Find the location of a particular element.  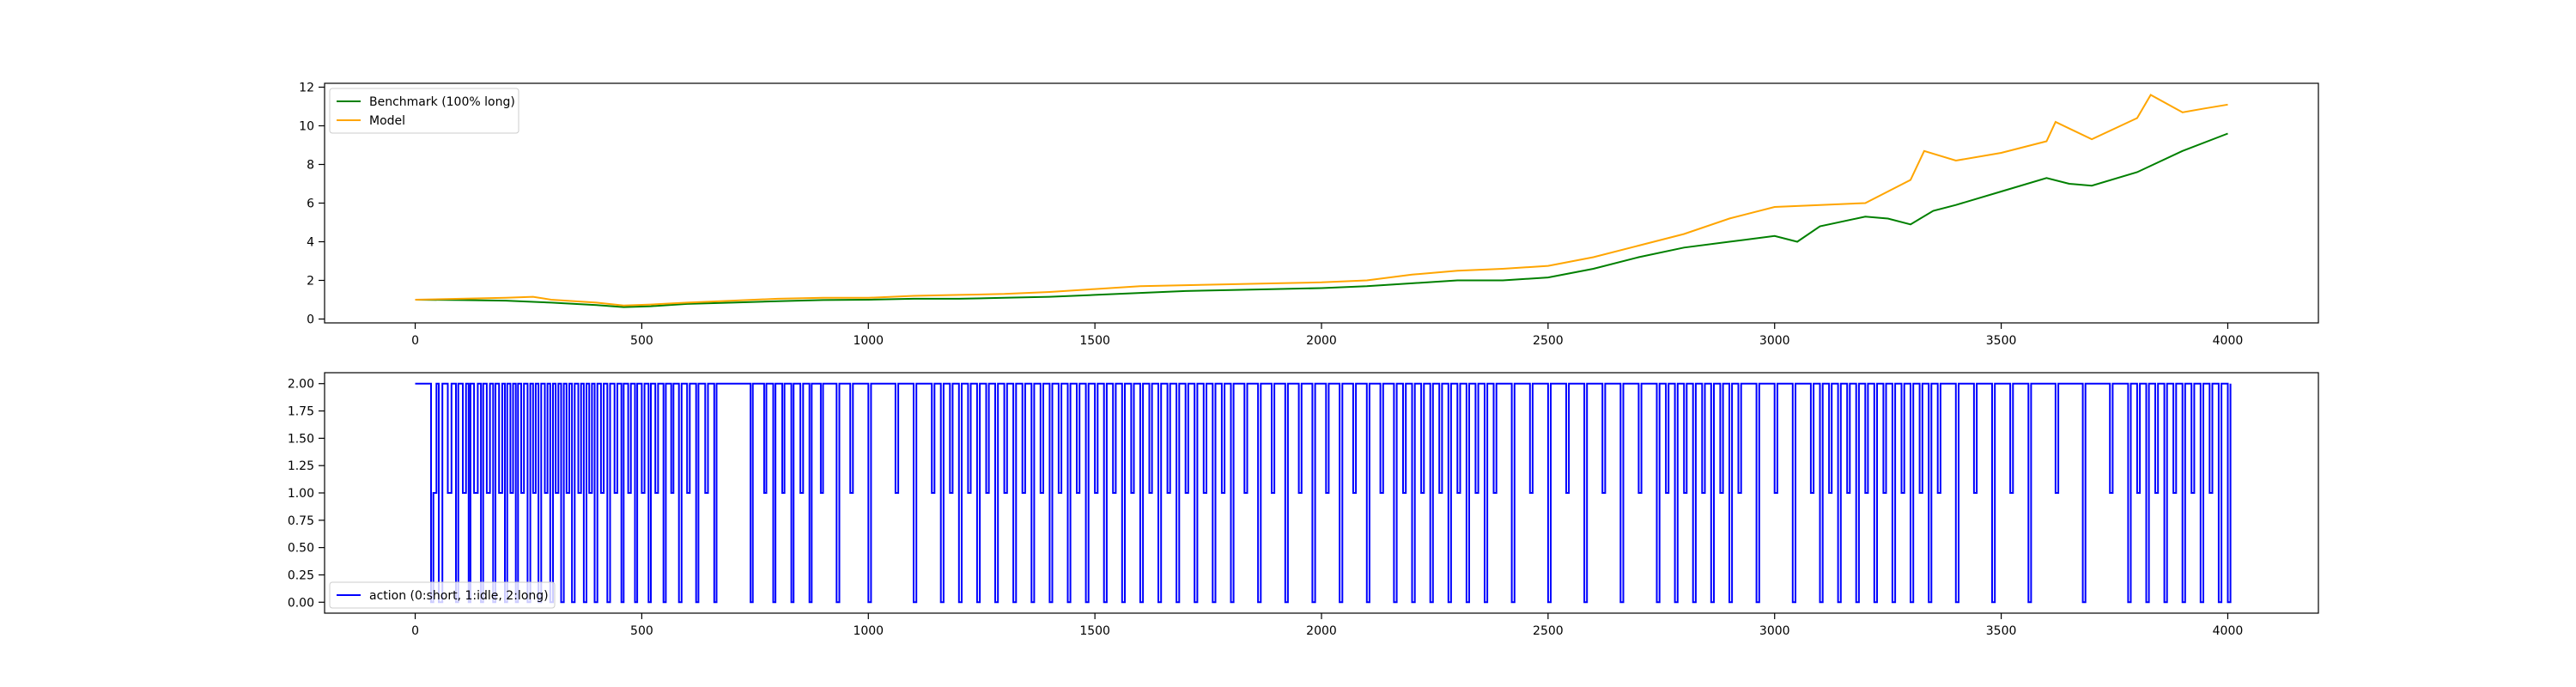

x-tick-label-1: 3000 is located at coordinates (1775, 631).